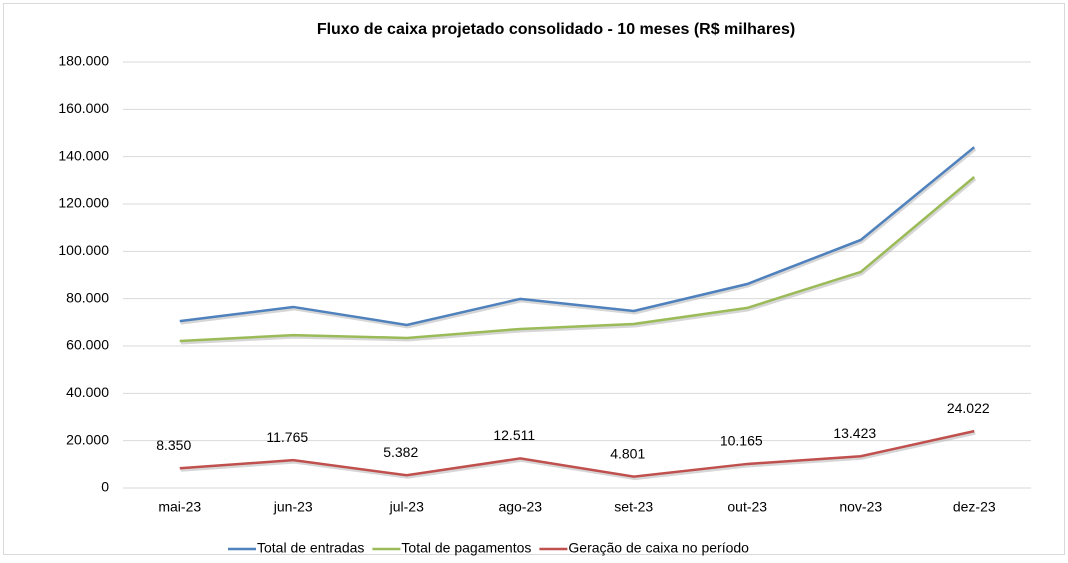 The width and height of the screenshot is (1068, 563). Describe the element at coordinates (747, 507) in the screenshot. I see `x-tick-label: out-23` at that location.